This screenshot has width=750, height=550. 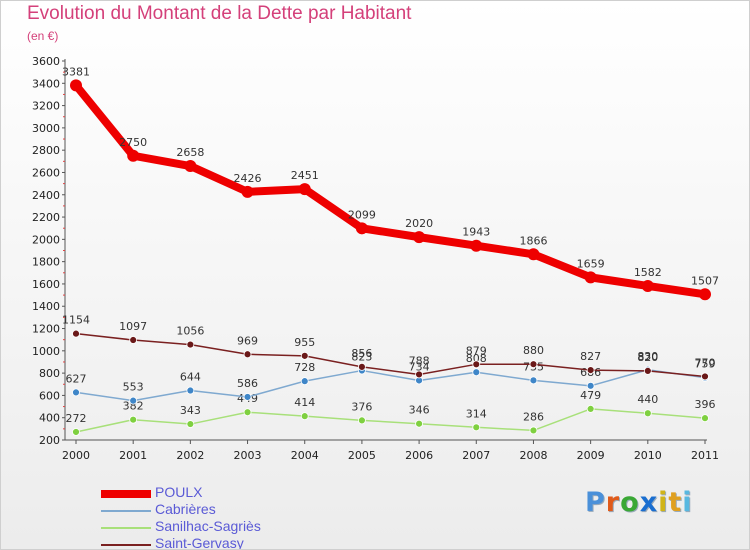 I want to click on series-cabri-res: 627553644586728823734808735686830759, so click(x=391, y=377).